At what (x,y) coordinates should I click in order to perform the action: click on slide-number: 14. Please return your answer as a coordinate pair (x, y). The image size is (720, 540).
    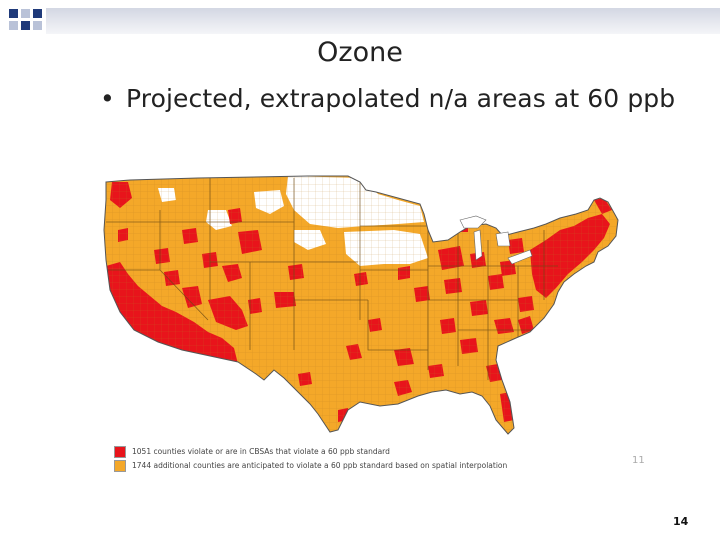
    Looking at the image, I should click on (681, 521).